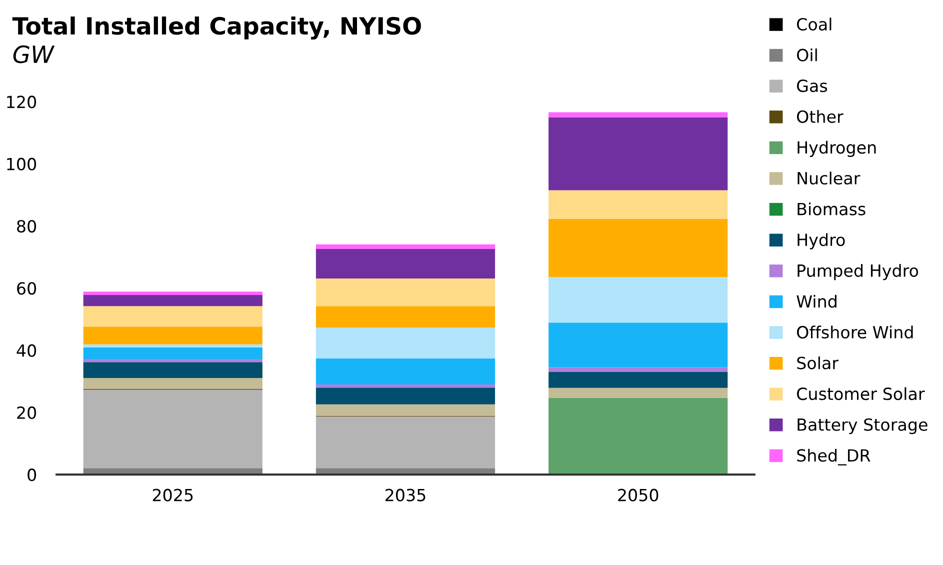  I want to click on legend-label: Solar, so click(818, 363).